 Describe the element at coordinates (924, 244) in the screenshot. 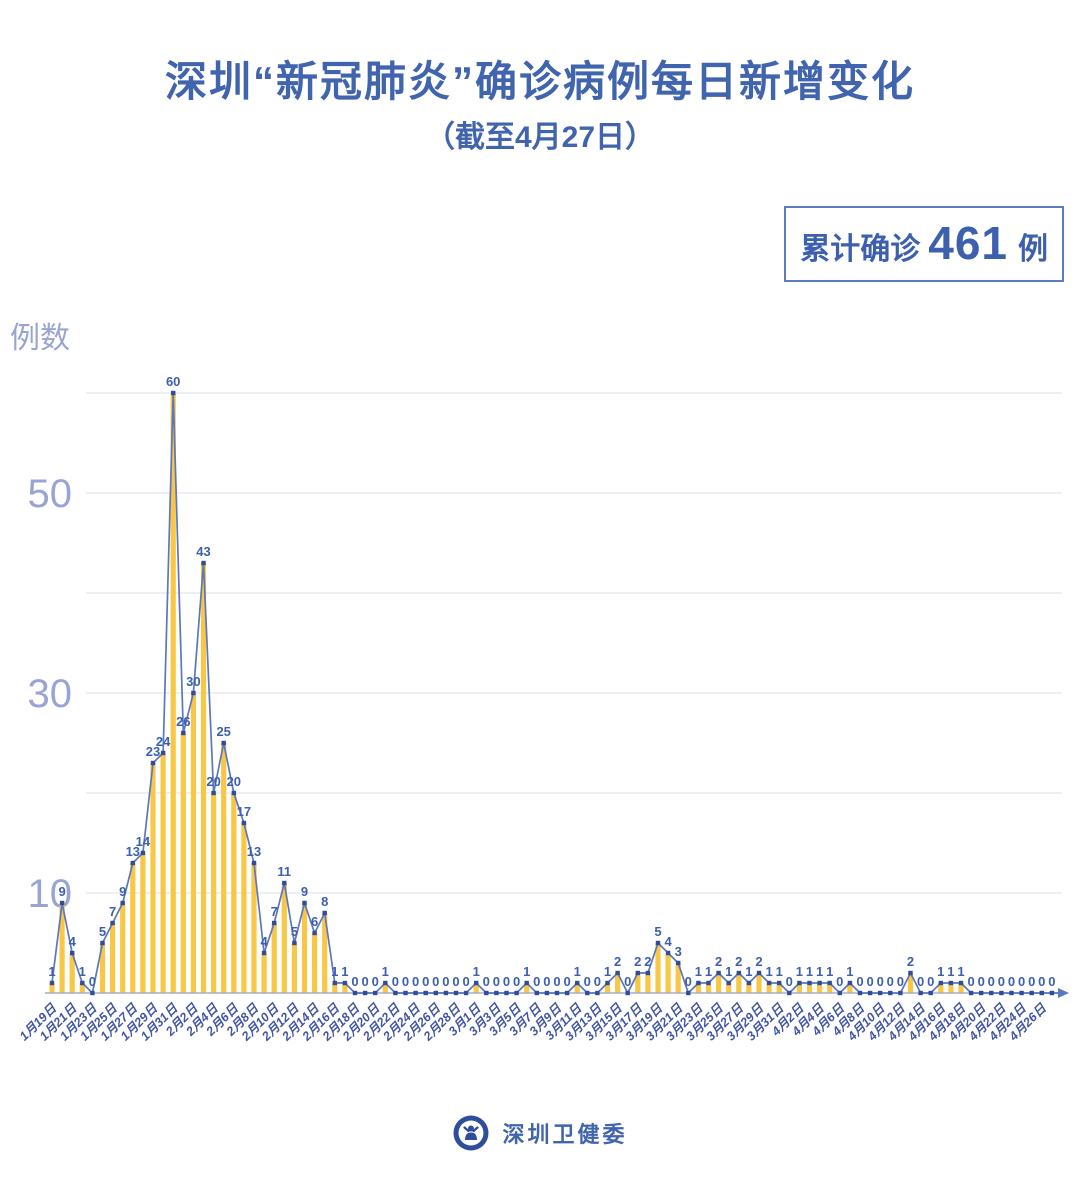

I see `cumulative-total-badge: 累计确诊 461 例` at that location.